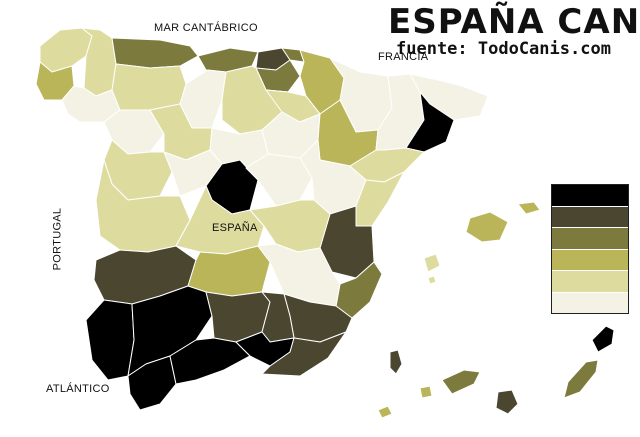  I want to click on label-cantabrian-sea: MAR CANTÁBRICO, so click(206, 28).